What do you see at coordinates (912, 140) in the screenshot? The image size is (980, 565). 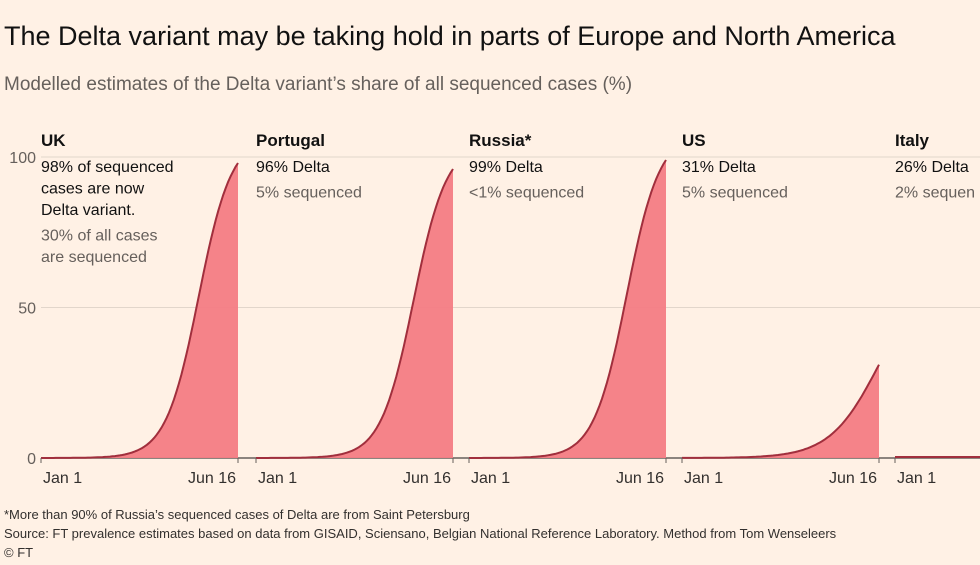 I see `panel-title: Italy` at bounding box center [912, 140].